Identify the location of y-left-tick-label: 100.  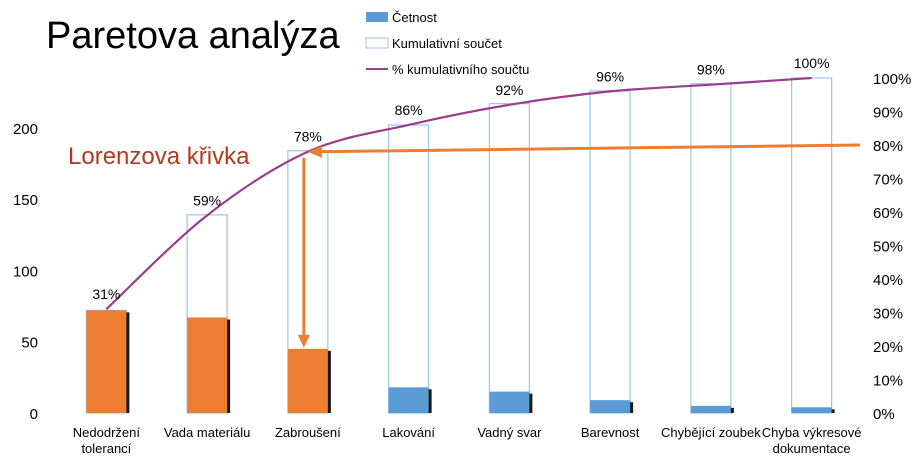
(25, 271).